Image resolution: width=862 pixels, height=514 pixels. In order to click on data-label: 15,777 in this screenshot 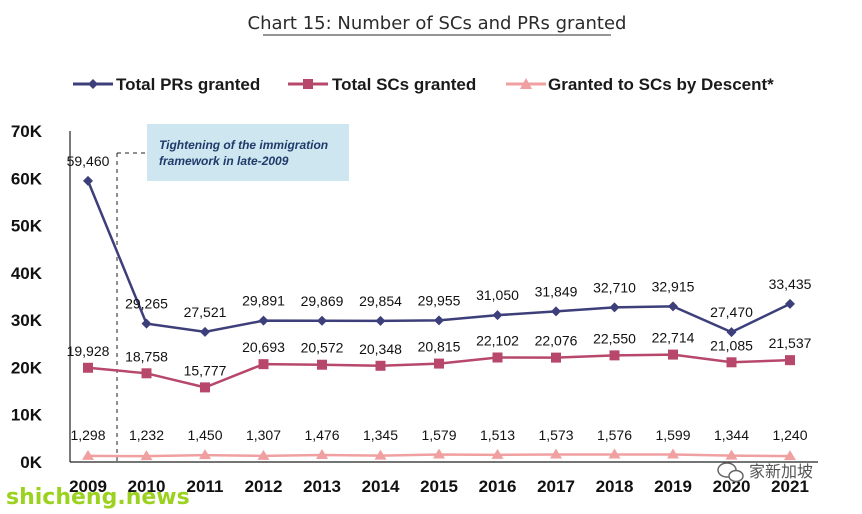, I will do `click(205, 370)`.